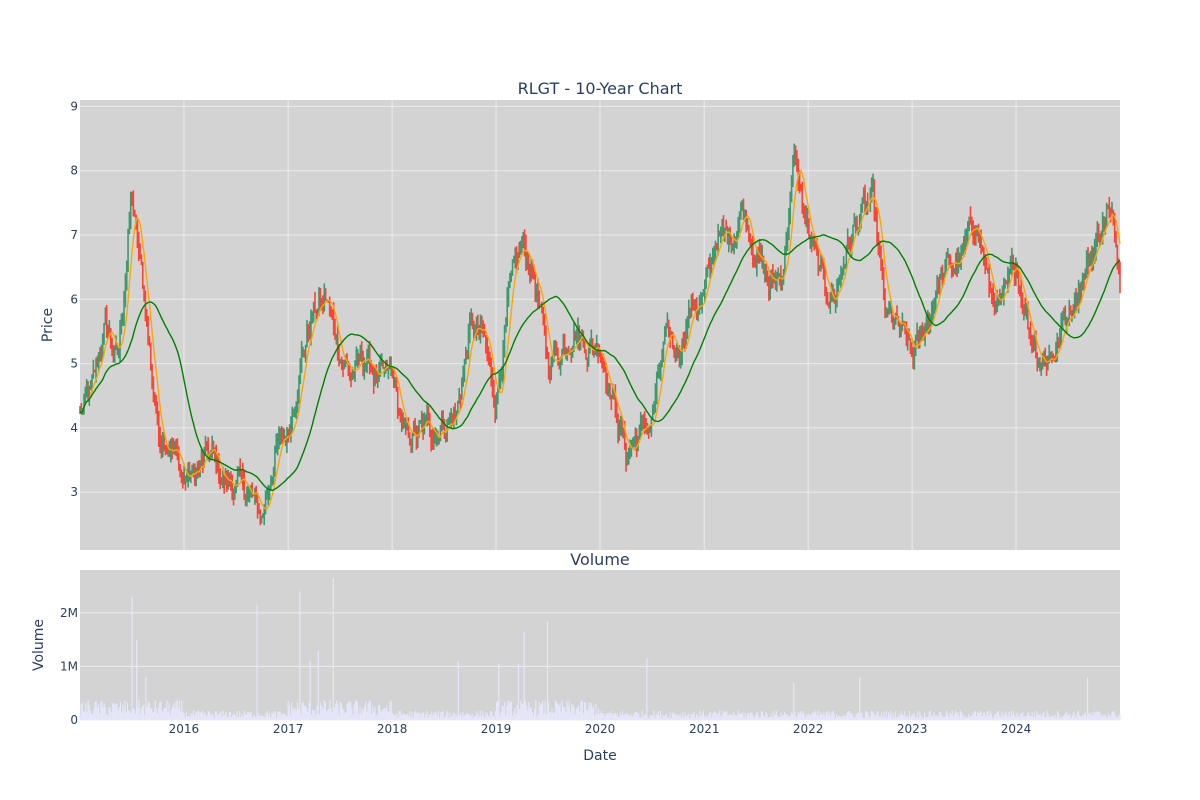 This screenshot has width=1200, height=800. I want to click on x-tick-label: 2023, so click(912, 729).